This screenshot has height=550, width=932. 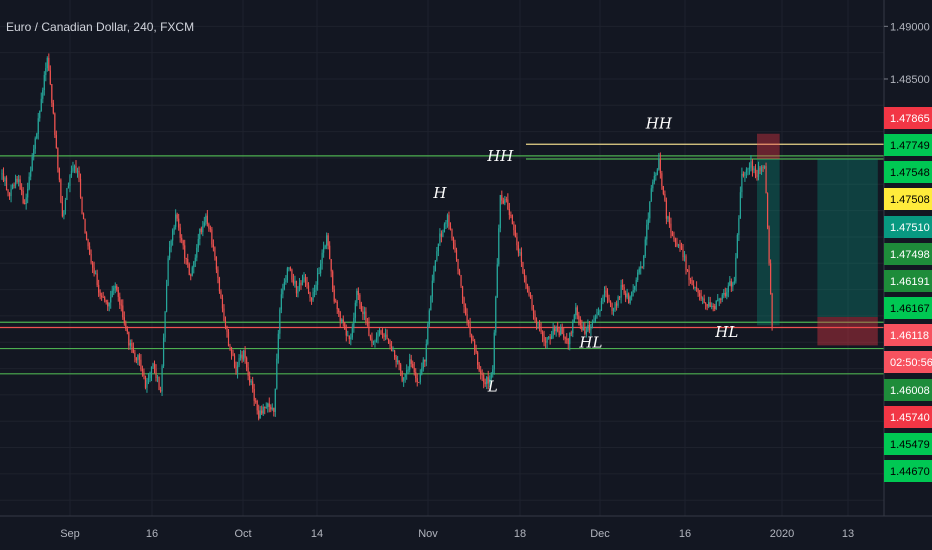 I want to click on chart-title: Euro / Canadian Dollar, 240, FXCM, so click(x=100, y=27).